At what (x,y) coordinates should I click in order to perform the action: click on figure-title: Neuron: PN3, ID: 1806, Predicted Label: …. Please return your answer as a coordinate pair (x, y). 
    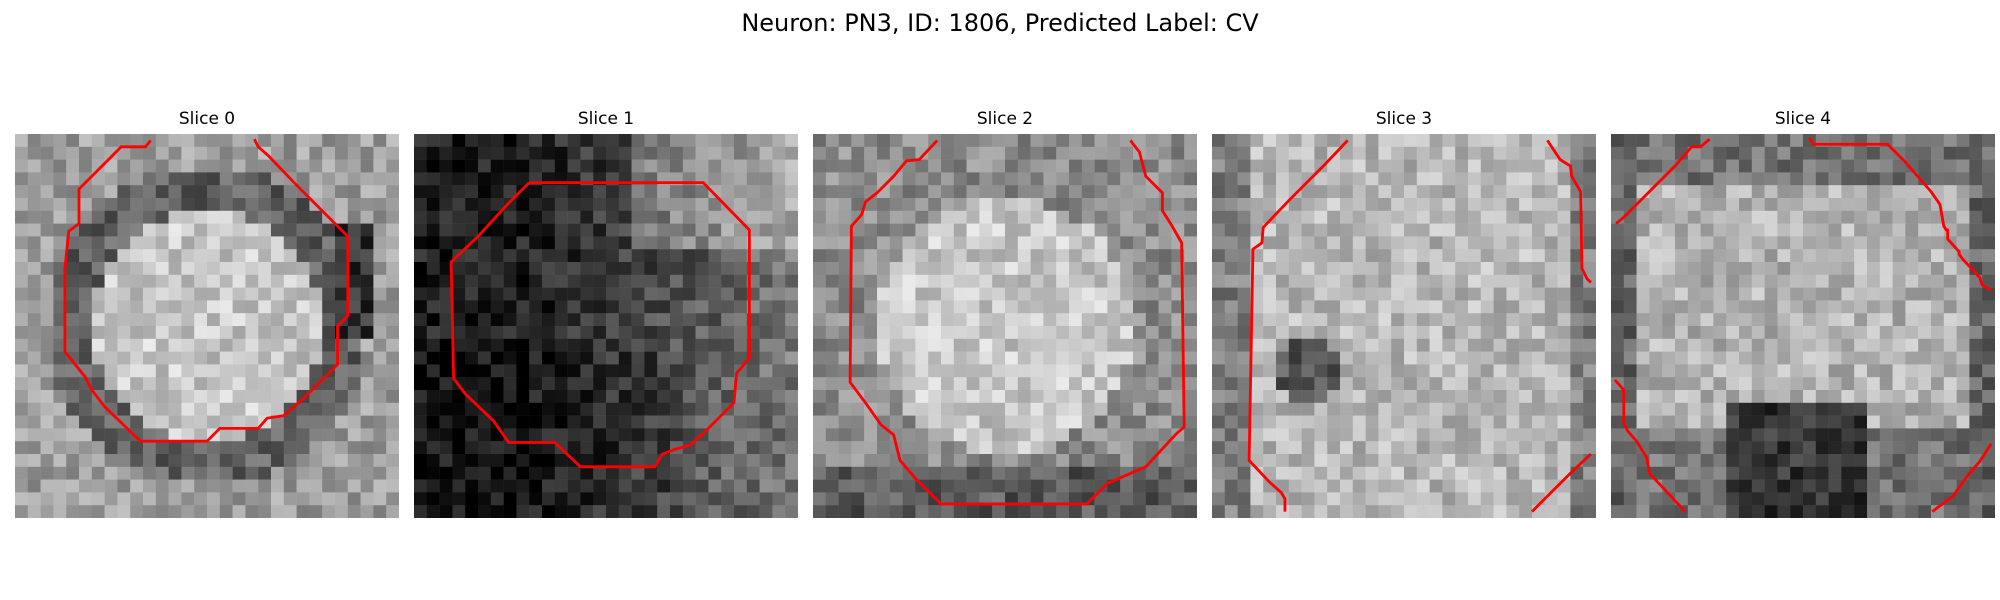
    Looking at the image, I should click on (1000, 23).